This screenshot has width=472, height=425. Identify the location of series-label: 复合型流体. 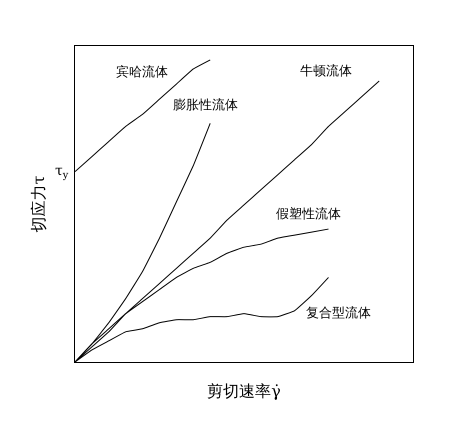
(338, 313).